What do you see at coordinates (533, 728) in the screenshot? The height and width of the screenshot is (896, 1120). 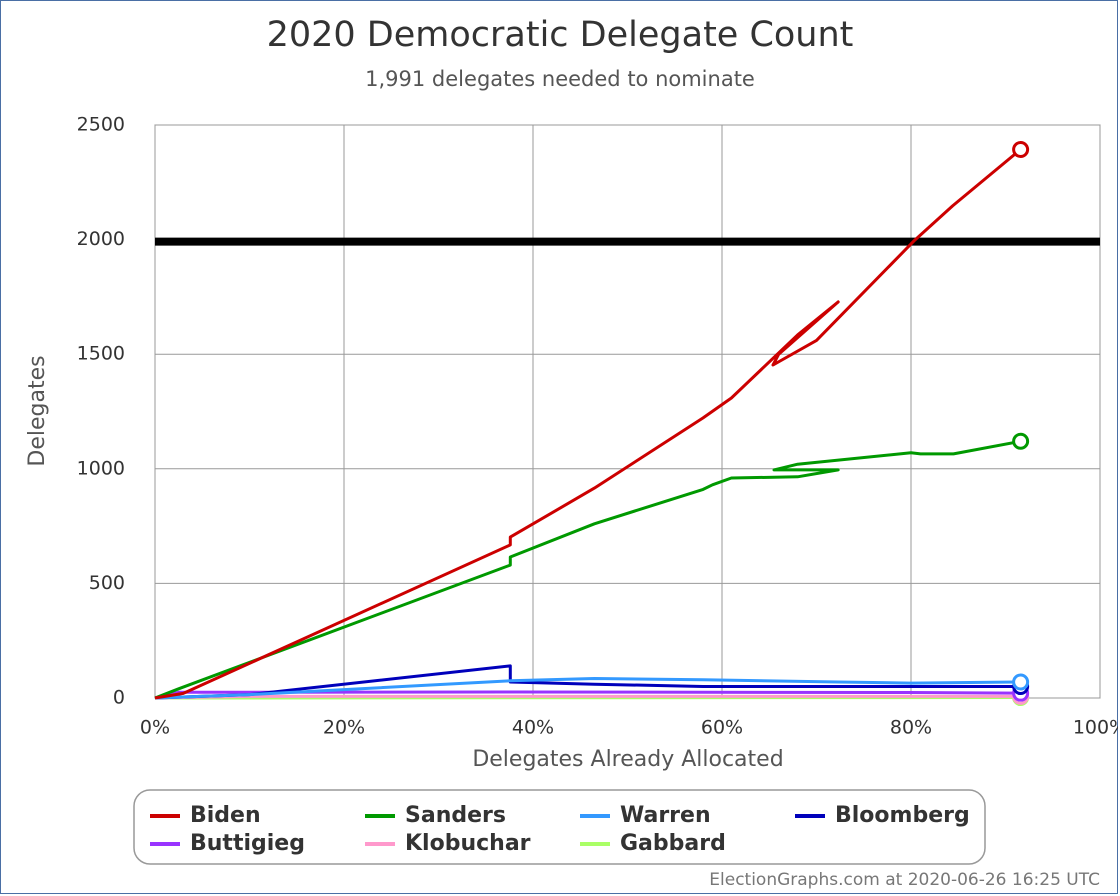 I see `x-tick-label: 40%` at bounding box center [533, 728].